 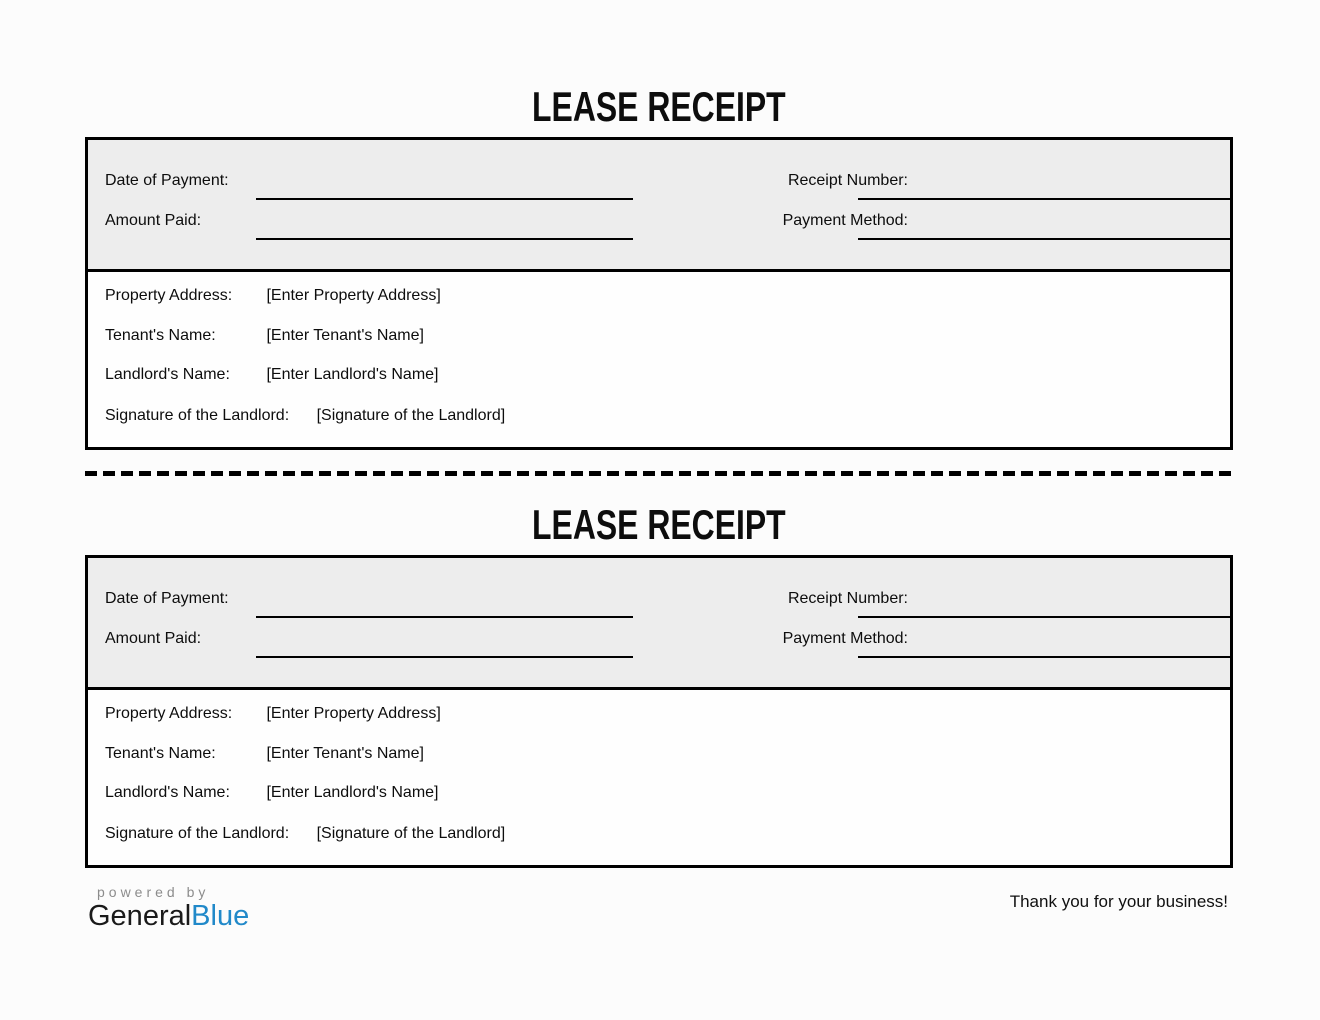 What do you see at coordinates (658, 473) in the screenshot?
I see `cut-line-separator` at bounding box center [658, 473].